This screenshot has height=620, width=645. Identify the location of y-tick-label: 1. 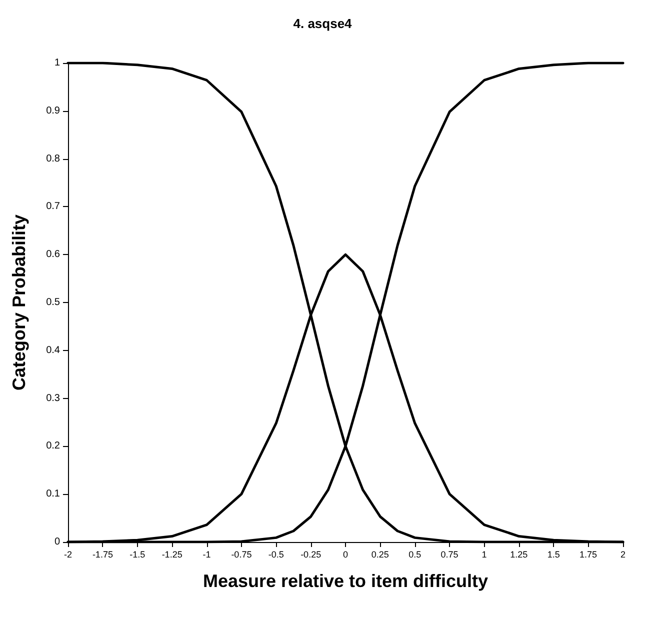
(57, 63).